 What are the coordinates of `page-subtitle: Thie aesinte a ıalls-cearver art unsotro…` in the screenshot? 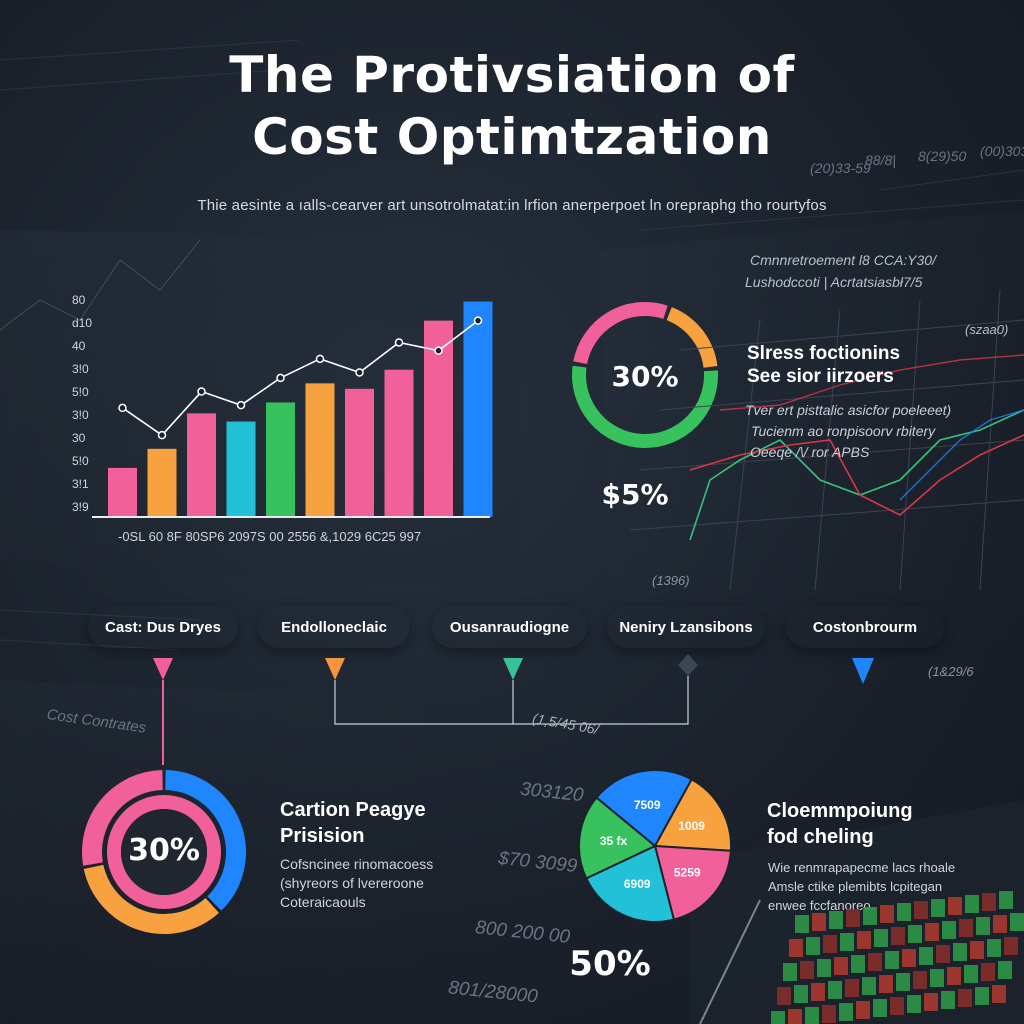 It's located at (512, 205).